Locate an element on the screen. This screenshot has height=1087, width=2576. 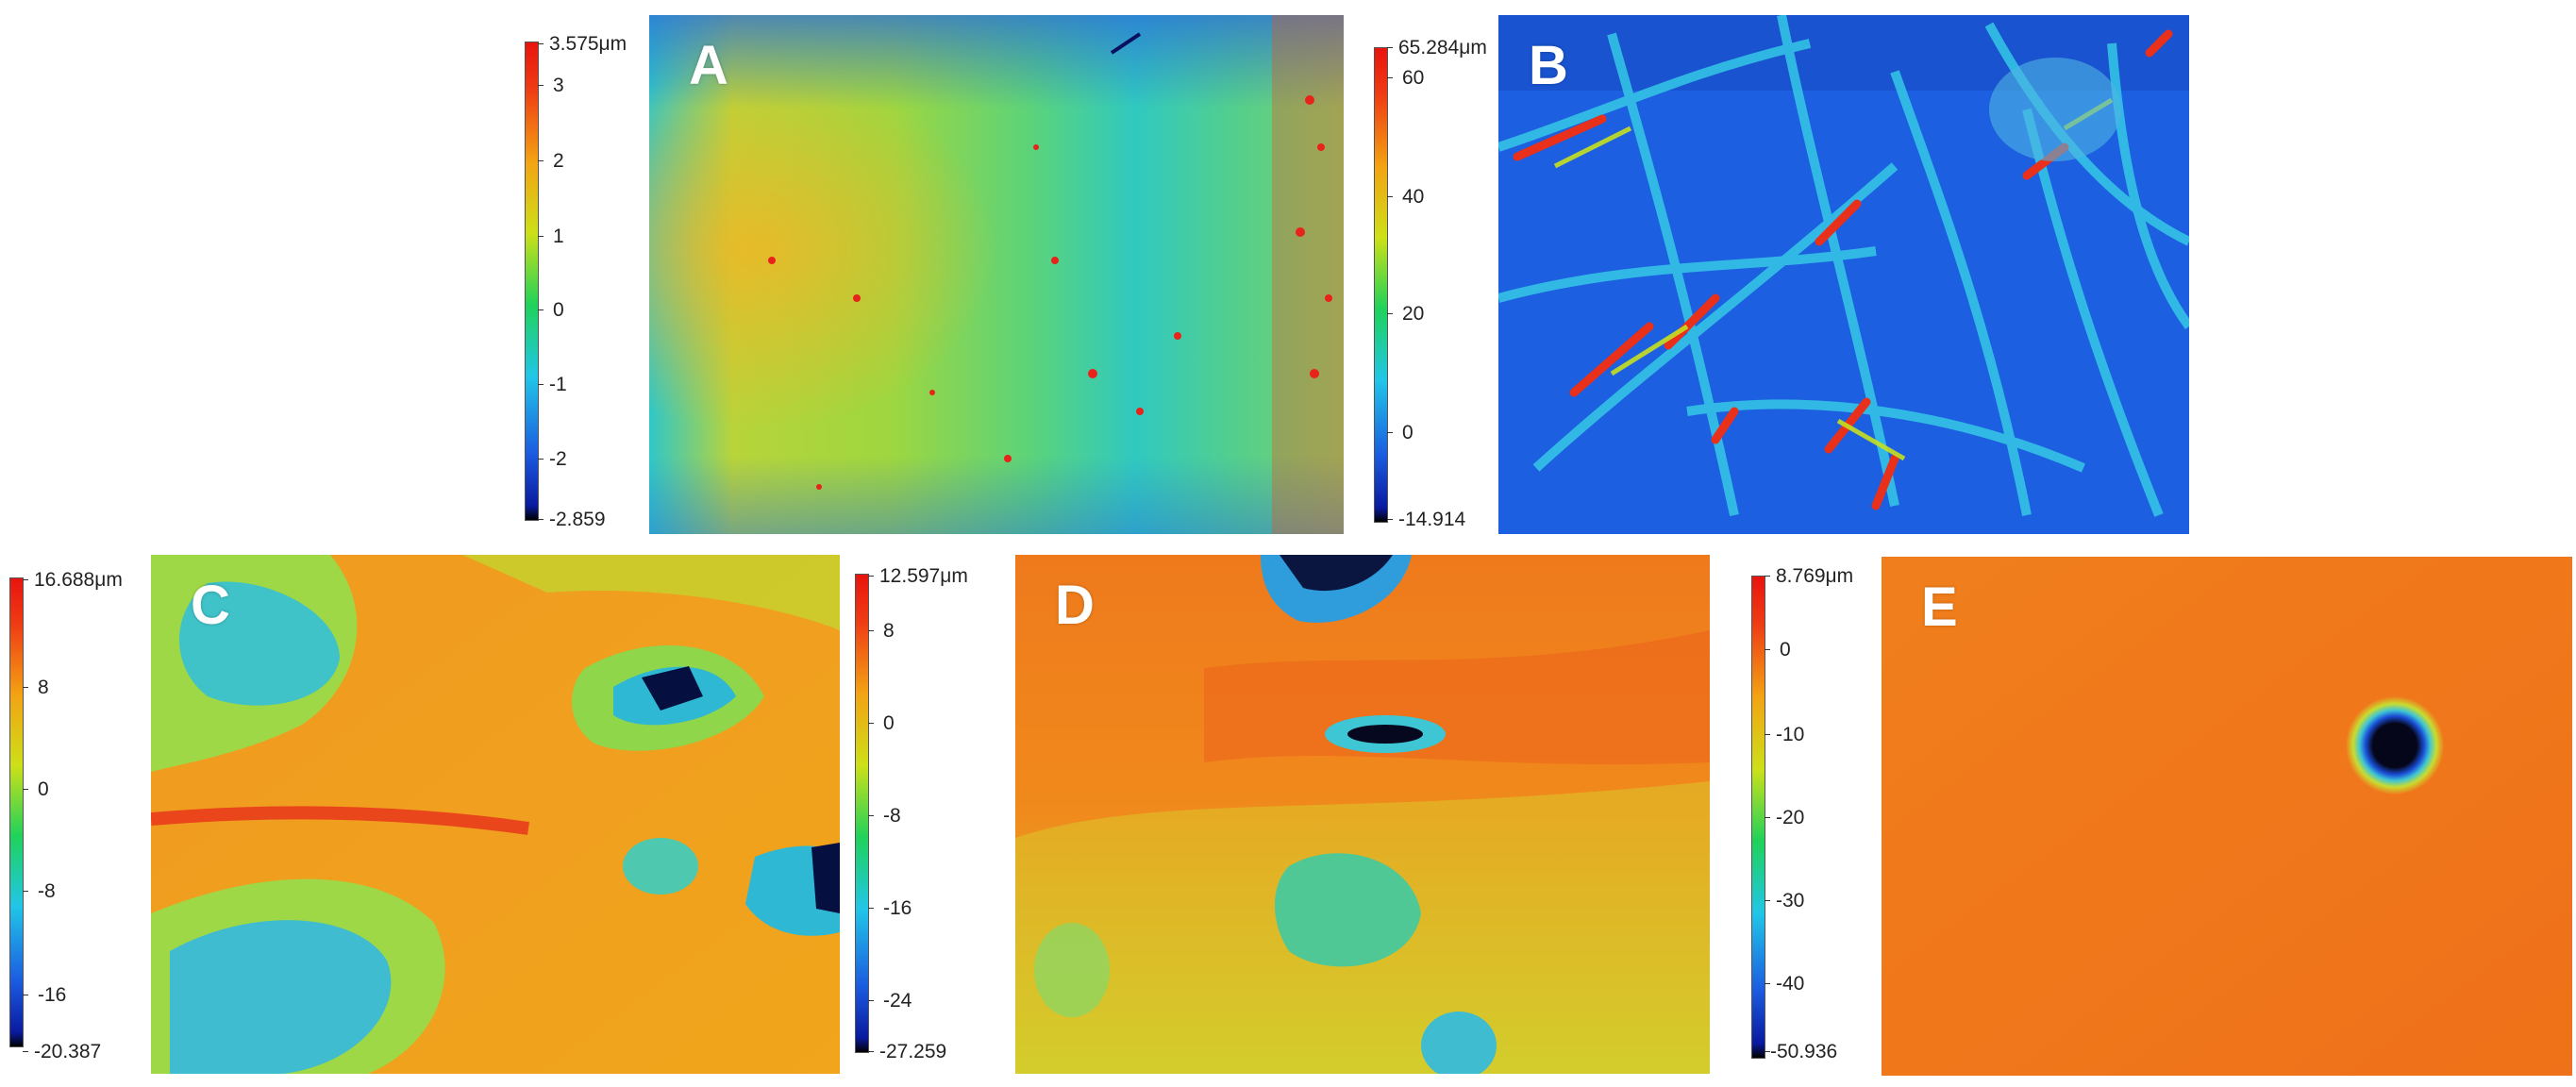
colorbar-e-tick: -40 is located at coordinates (1790, 984).